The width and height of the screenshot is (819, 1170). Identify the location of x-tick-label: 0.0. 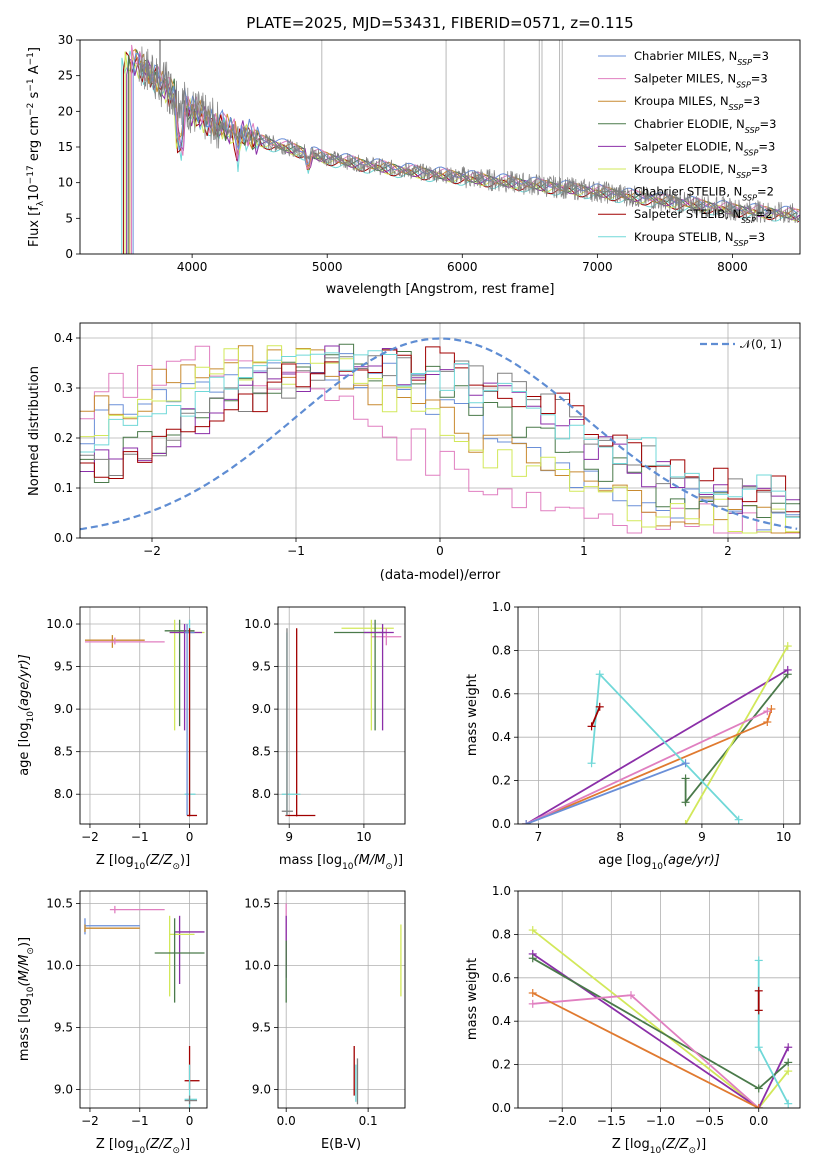
(286, 1121).